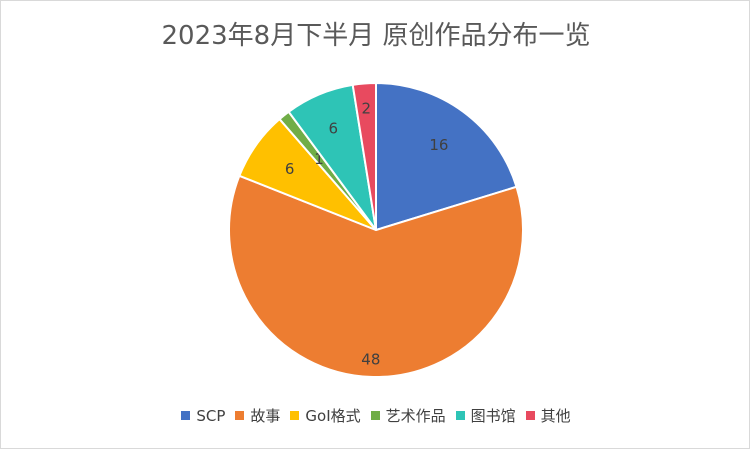  What do you see at coordinates (265, 416) in the screenshot?
I see `legend-label: 故事` at bounding box center [265, 416].